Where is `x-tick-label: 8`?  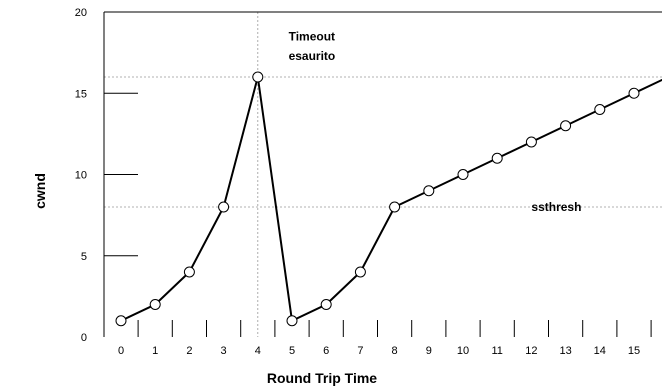
x-tick-label: 8 is located at coordinates (395, 351).